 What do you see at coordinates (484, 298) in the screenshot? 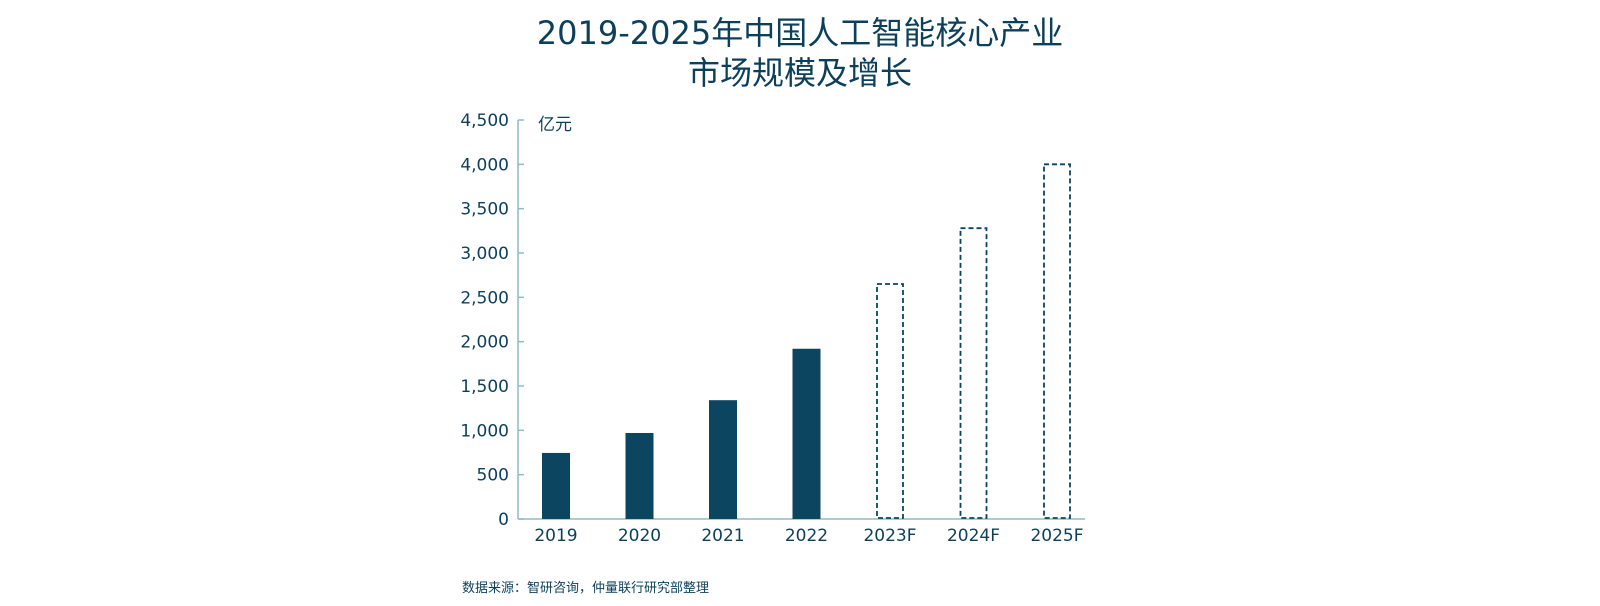
I see `y-tick-label: 2,500` at bounding box center [484, 298].